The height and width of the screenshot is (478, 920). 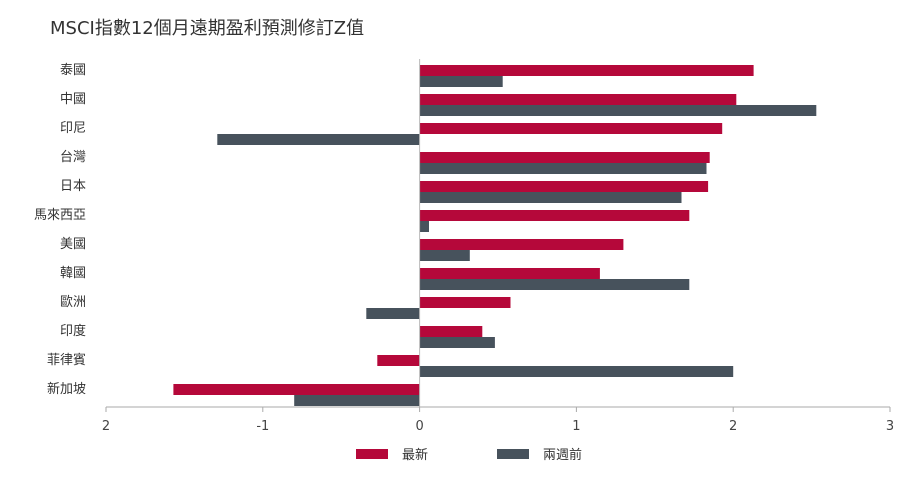 What do you see at coordinates (73, 128) in the screenshot?
I see `category-label: 印尼` at bounding box center [73, 128].